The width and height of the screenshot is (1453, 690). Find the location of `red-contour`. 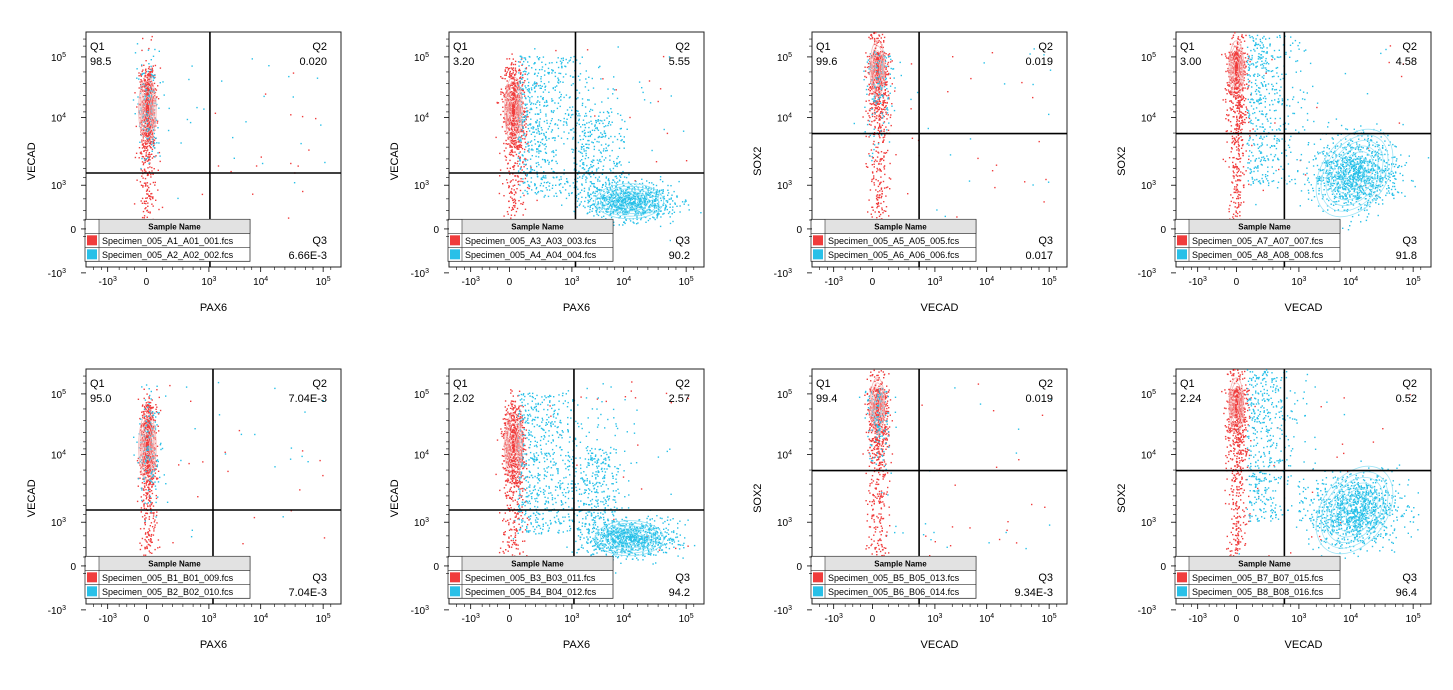

red-contour is located at coordinates (513, 109).